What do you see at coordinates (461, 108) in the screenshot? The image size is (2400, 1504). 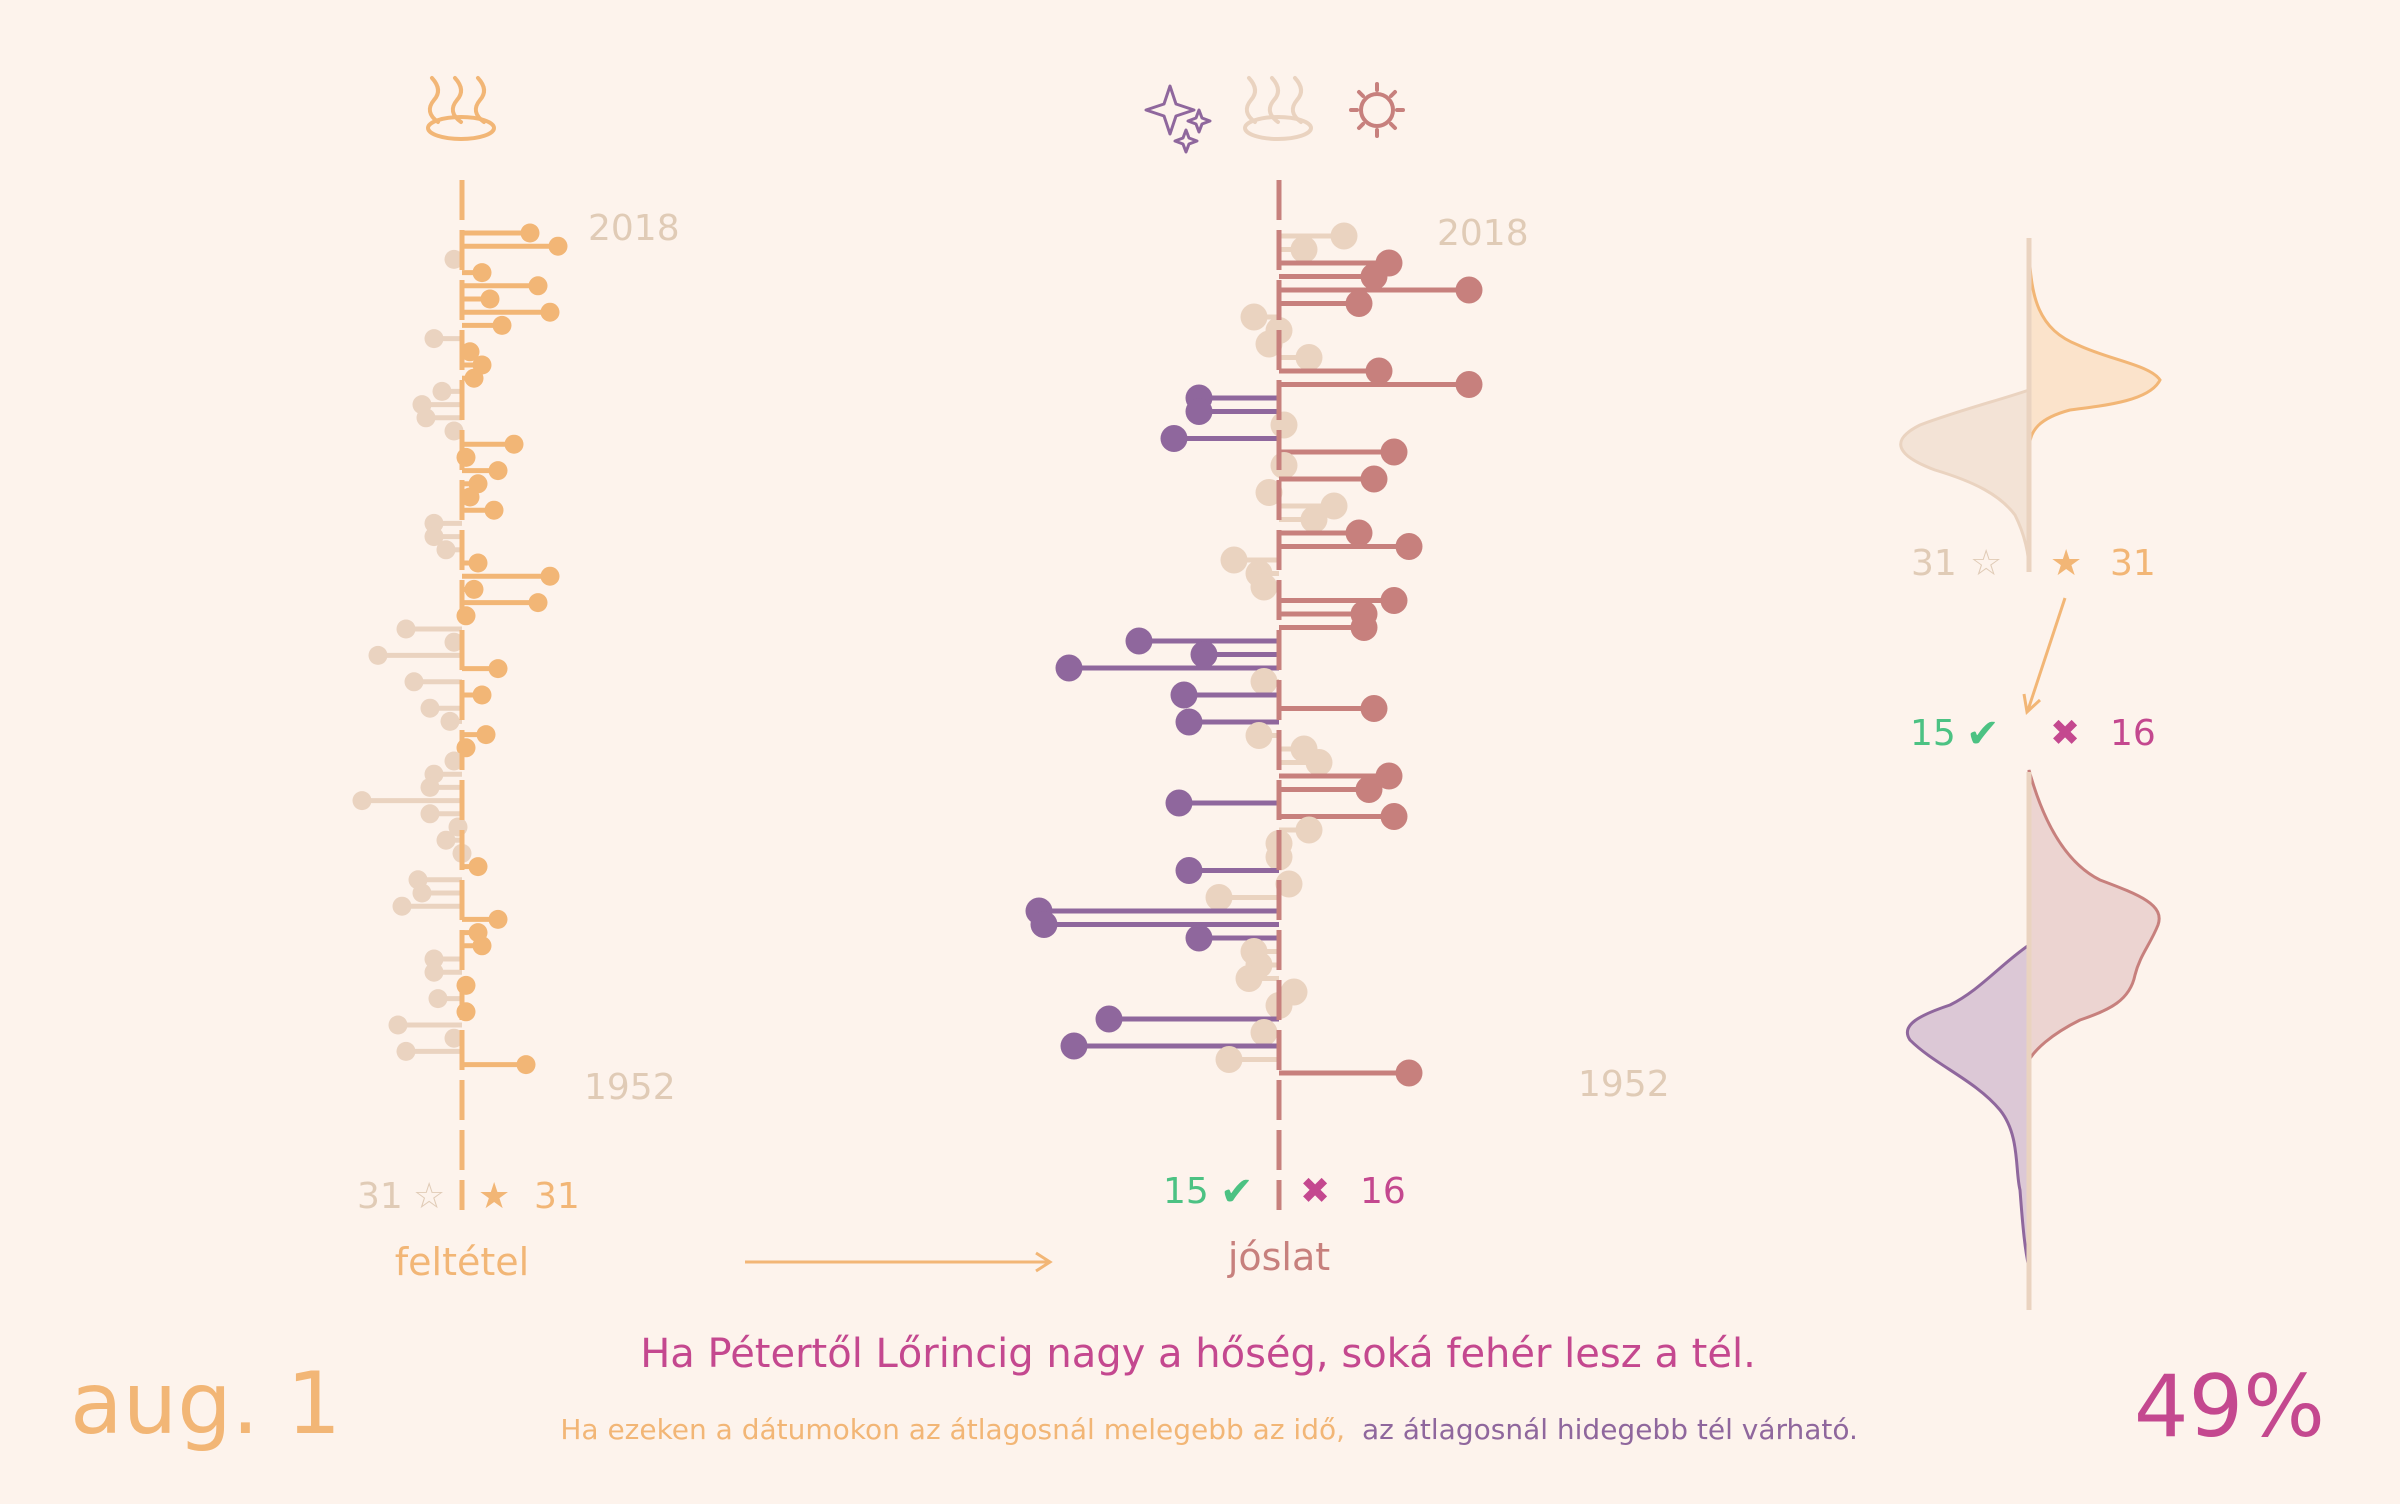 I see `hot-springs-icon` at bounding box center [461, 108].